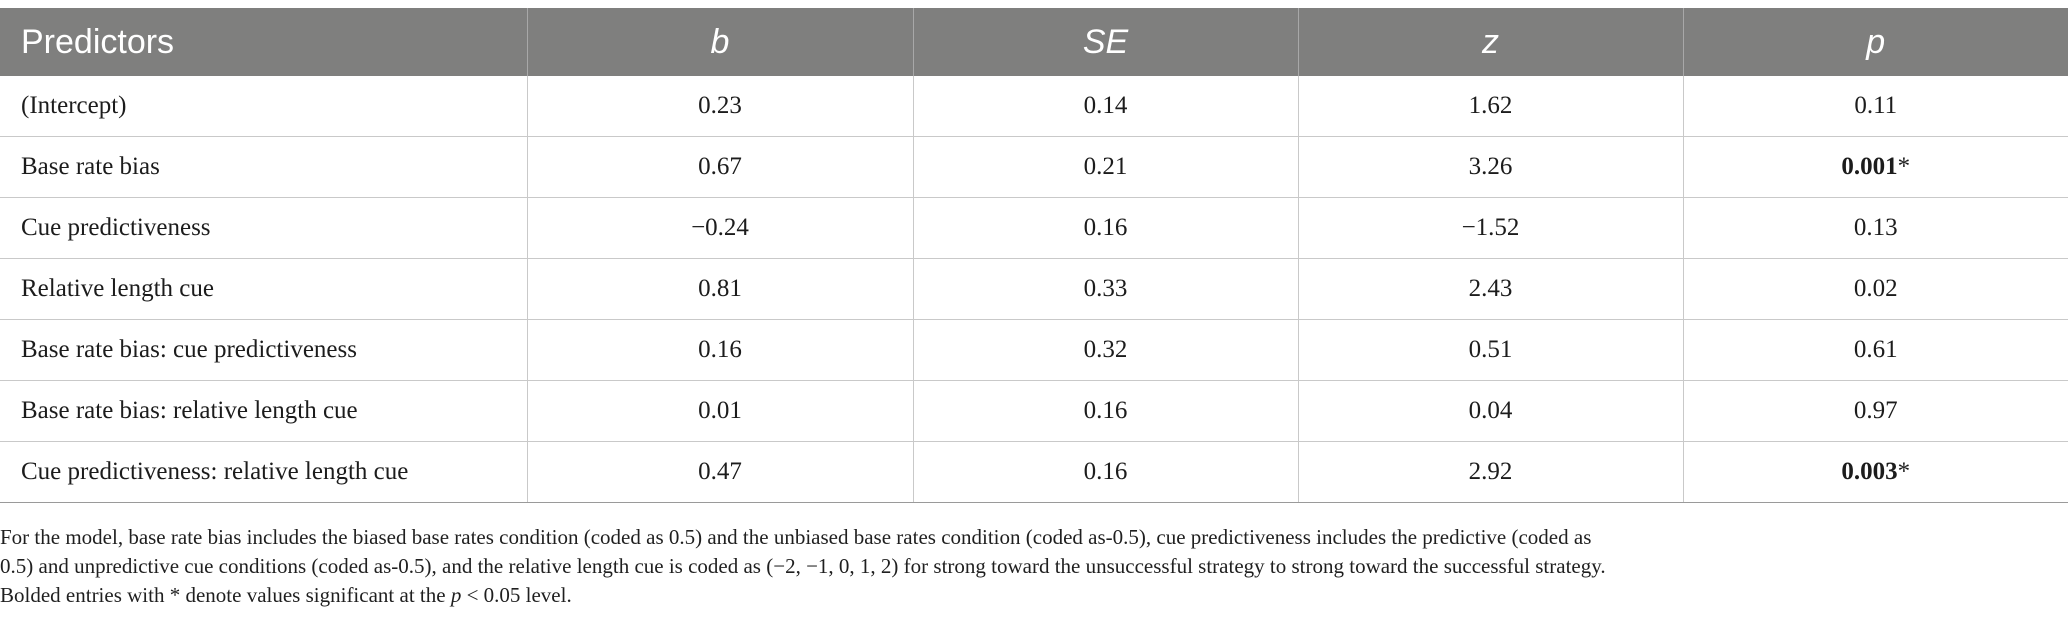 Image resolution: width=2068 pixels, height=642 pixels. What do you see at coordinates (1491, 228) in the screenshot?
I see `cell-z: −1.52` at bounding box center [1491, 228].